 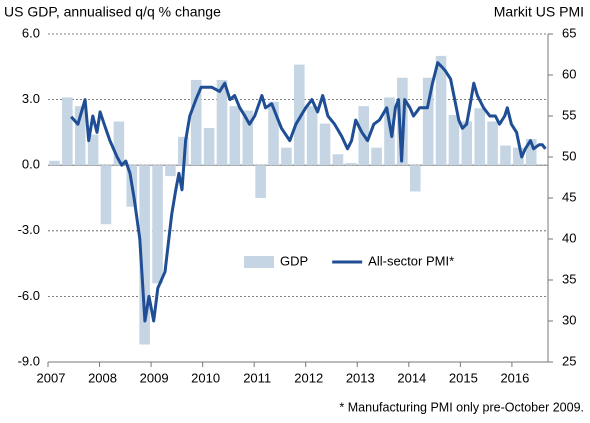 What do you see at coordinates (31, 98) in the screenshot?
I see `y-tick-label: 3.0` at bounding box center [31, 98].